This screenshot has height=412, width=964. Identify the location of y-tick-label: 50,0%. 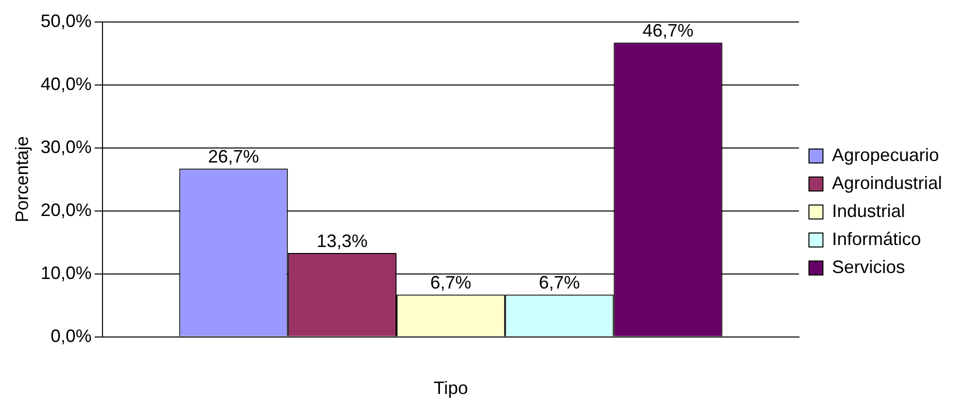
(66, 20).